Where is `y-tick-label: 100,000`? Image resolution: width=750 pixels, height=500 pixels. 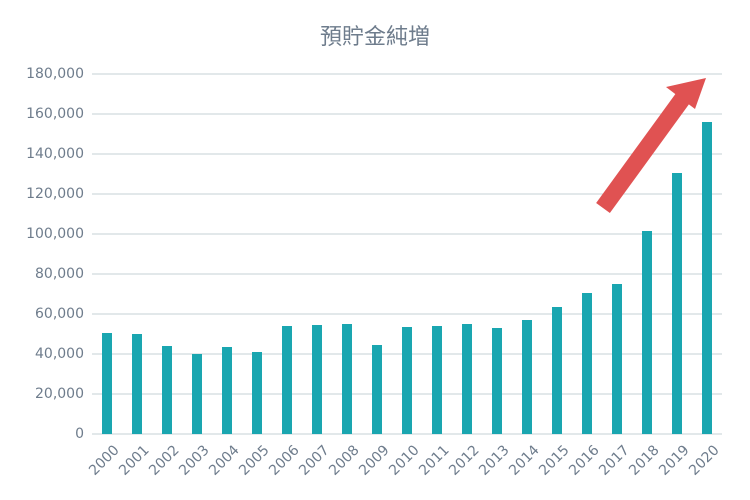 y-tick-label: 100,000 is located at coordinates (55, 234).